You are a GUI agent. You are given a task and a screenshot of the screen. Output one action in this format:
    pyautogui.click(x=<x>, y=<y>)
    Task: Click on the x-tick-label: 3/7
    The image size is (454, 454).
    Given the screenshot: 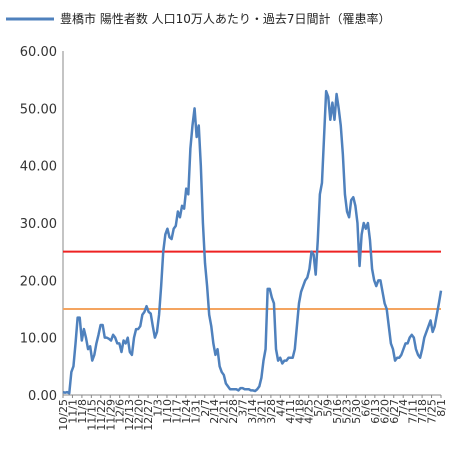 What is the action you would take?
    pyautogui.click(x=243, y=408)
    